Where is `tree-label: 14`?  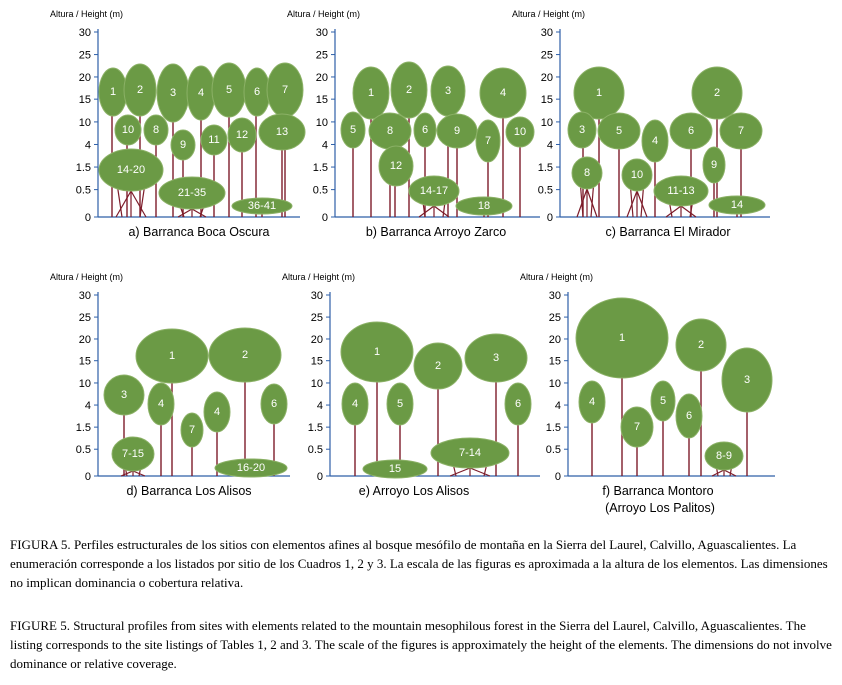
tree-label: 14 is located at coordinates (737, 205).